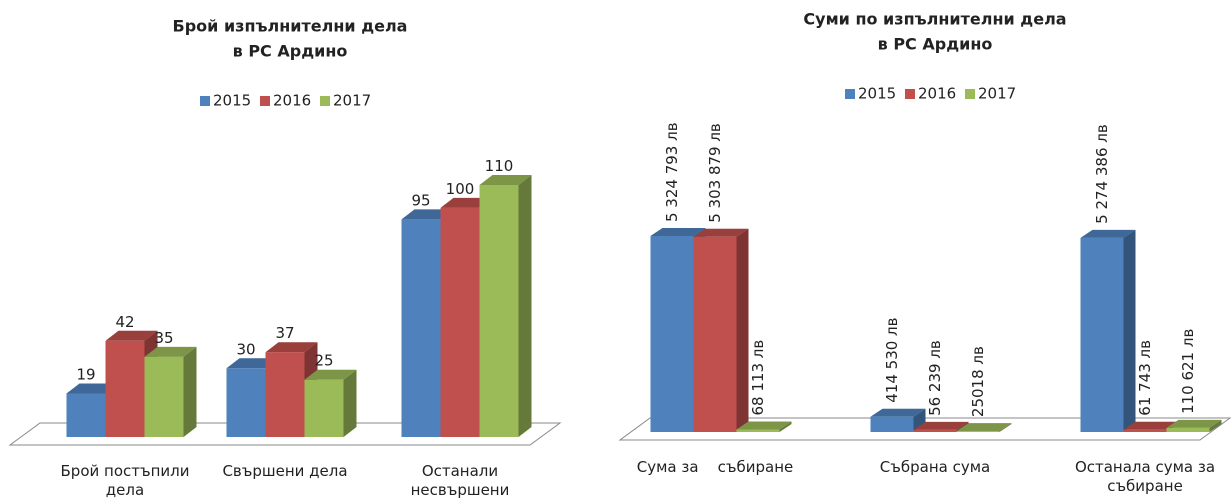 This screenshot has width=1231, height=503. What do you see at coordinates (285, 471) in the screenshot?
I see `category-label: Свършени дела` at bounding box center [285, 471].